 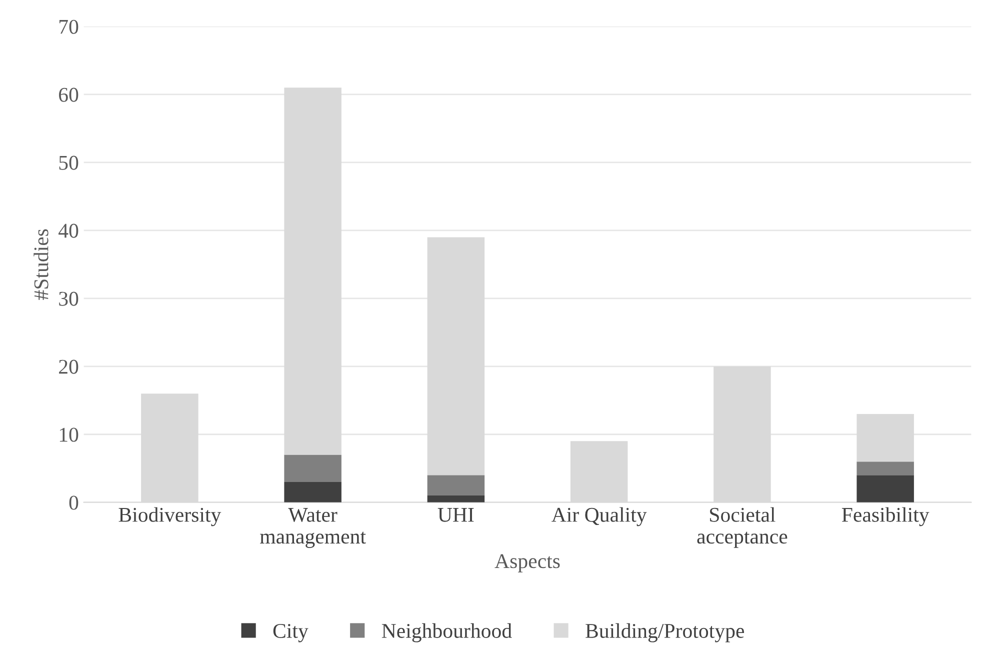 What do you see at coordinates (886, 516) in the screenshot?
I see `x-tick-label: Feasibility` at bounding box center [886, 516].